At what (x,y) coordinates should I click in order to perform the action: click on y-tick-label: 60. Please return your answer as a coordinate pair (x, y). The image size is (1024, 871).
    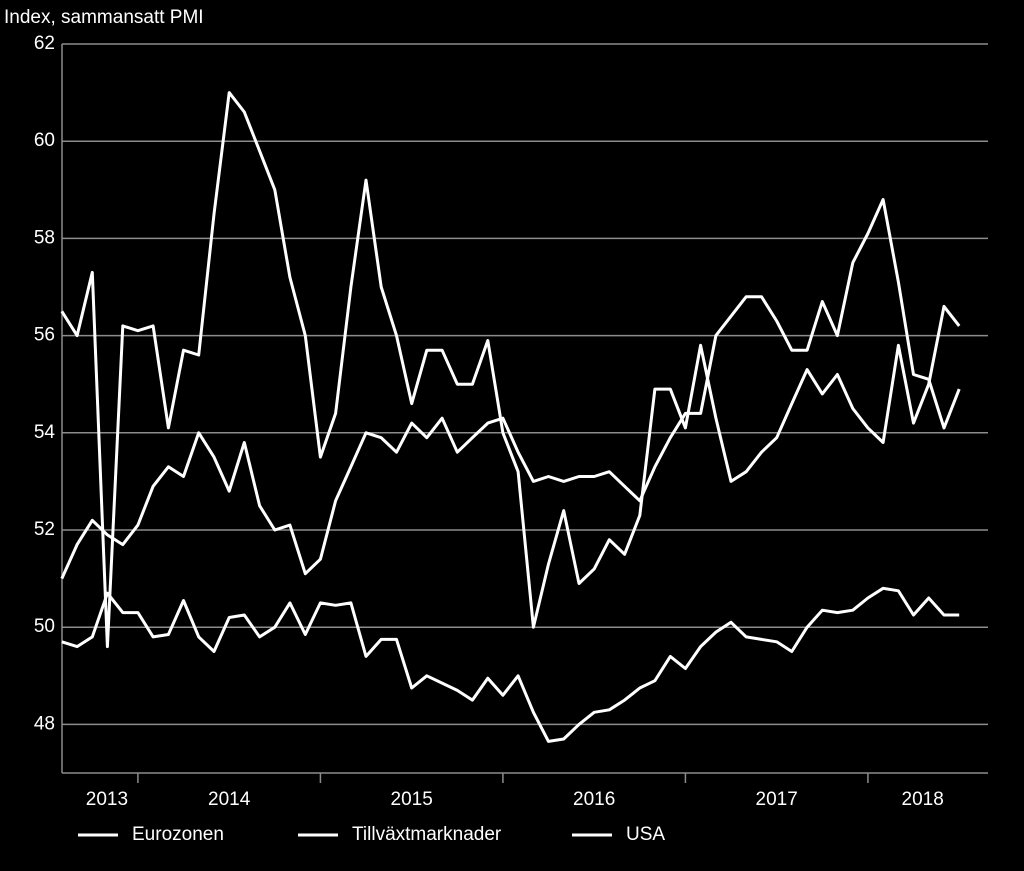
    Looking at the image, I should click on (44, 140).